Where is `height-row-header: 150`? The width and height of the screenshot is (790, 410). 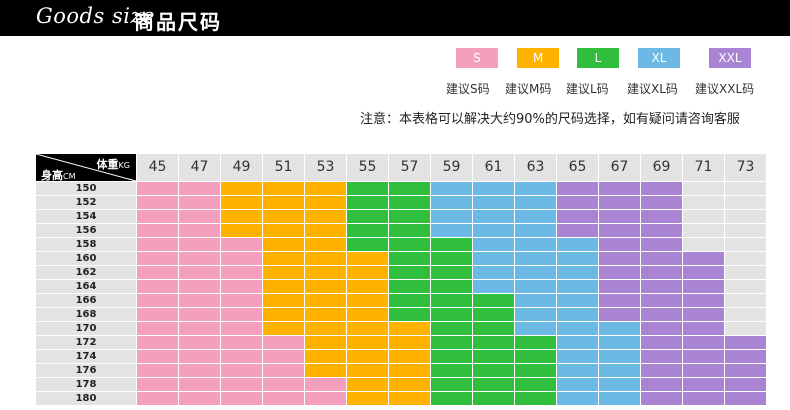 height-row-header: 150 is located at coordinates (86, 188).